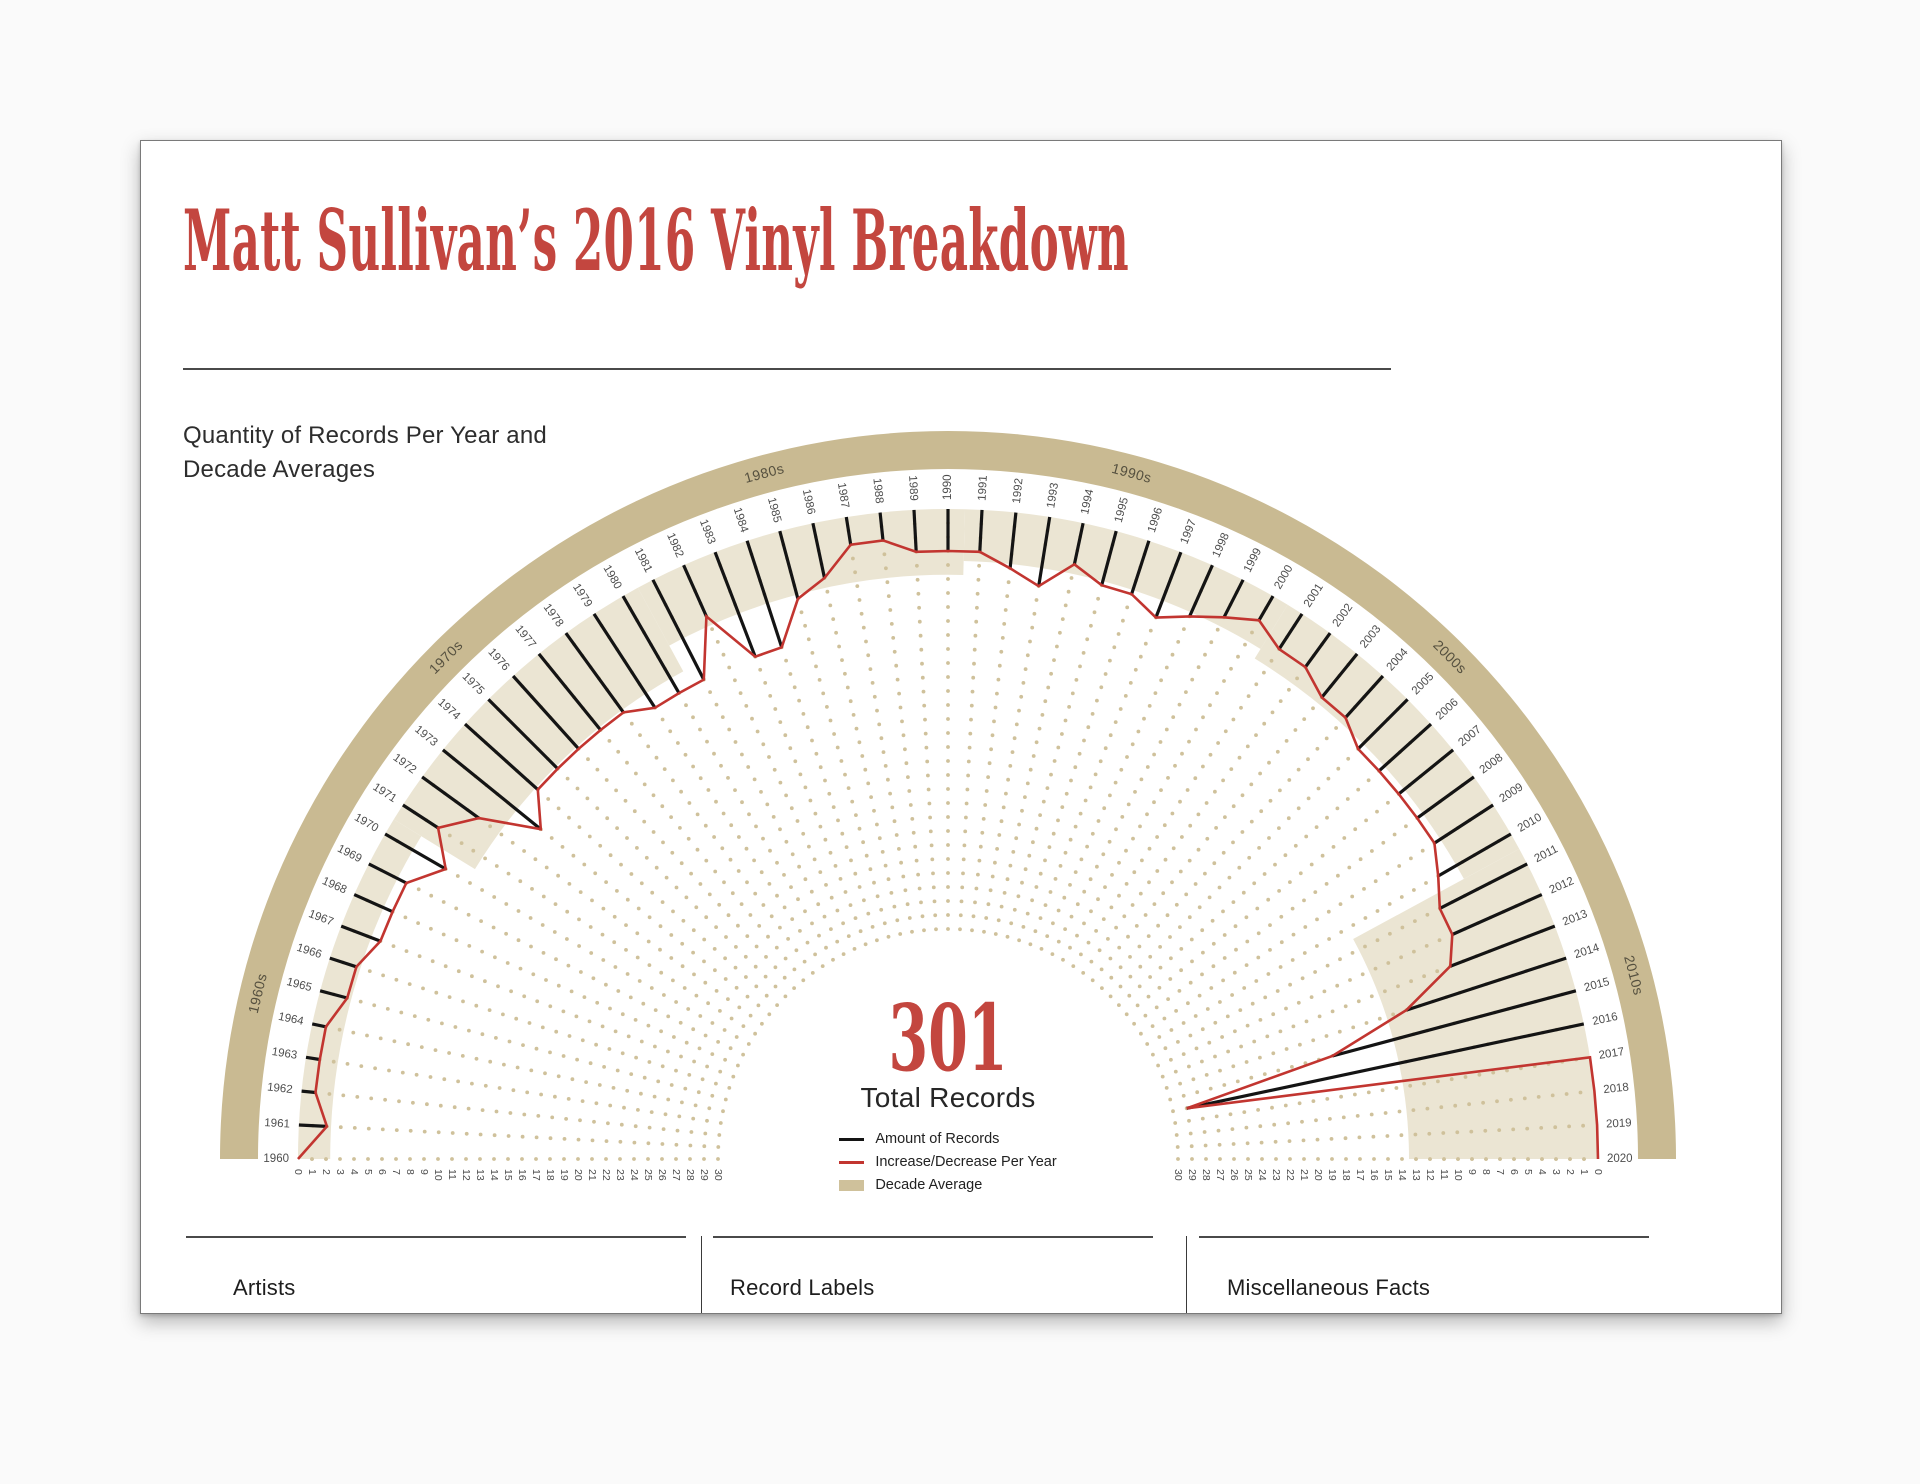 The height and width of the screenshot is (1484, 1920). Describe the element at coordinates (340, 1172) in the screenshot. I see `value-tick-left-3: 3` at that location.